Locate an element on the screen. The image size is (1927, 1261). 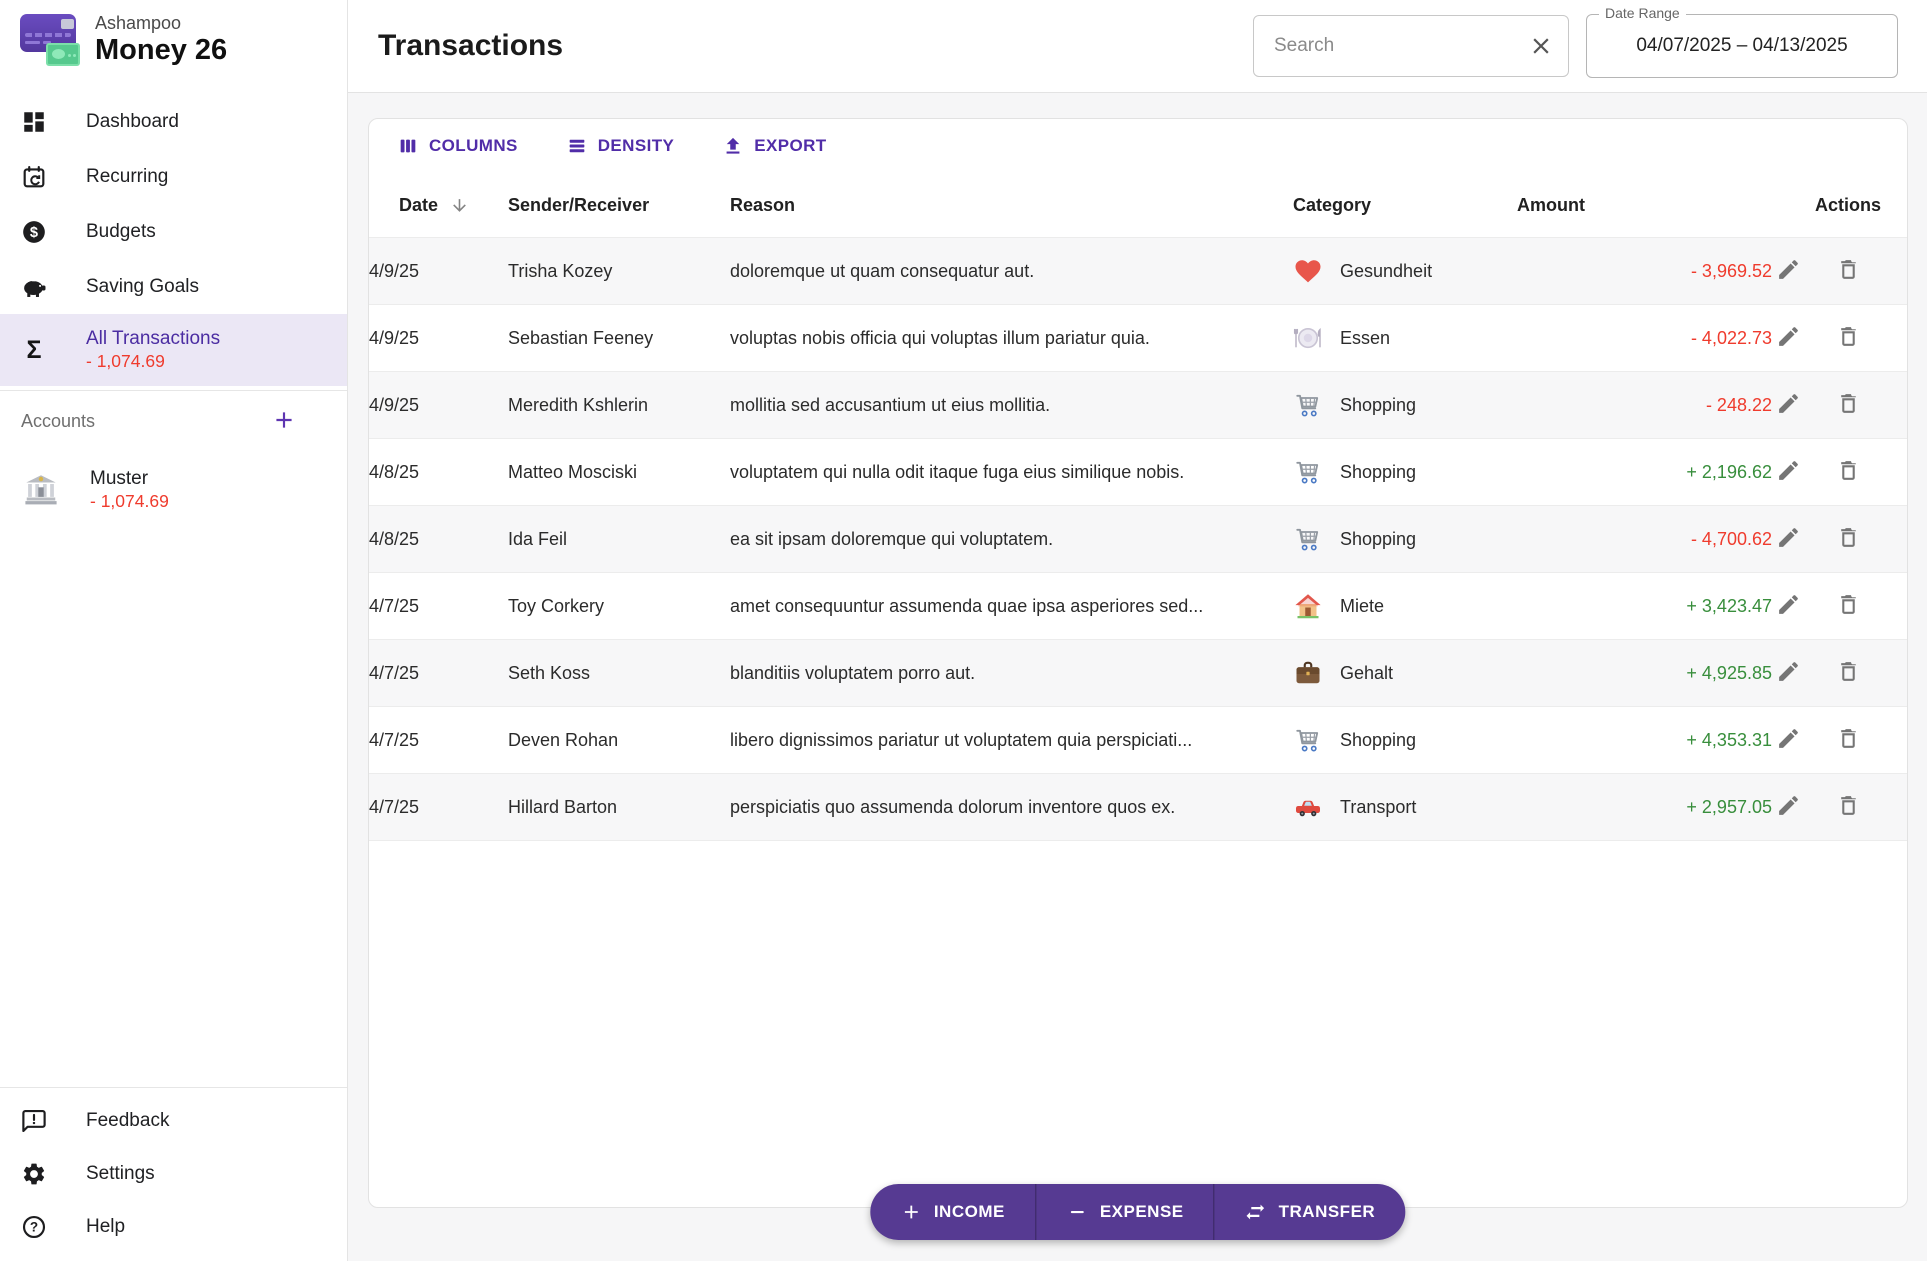
export-button: EXPORT is located at coordinates (774, 146).